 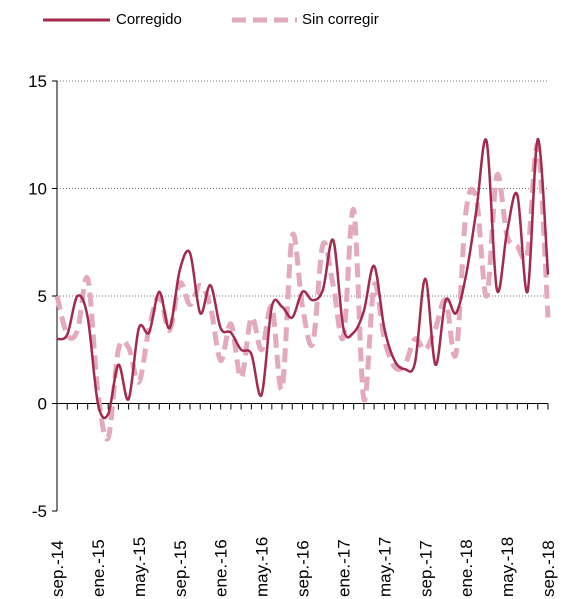 I want to click on x-tick-label: may.-17, so click(x=384, y=567).